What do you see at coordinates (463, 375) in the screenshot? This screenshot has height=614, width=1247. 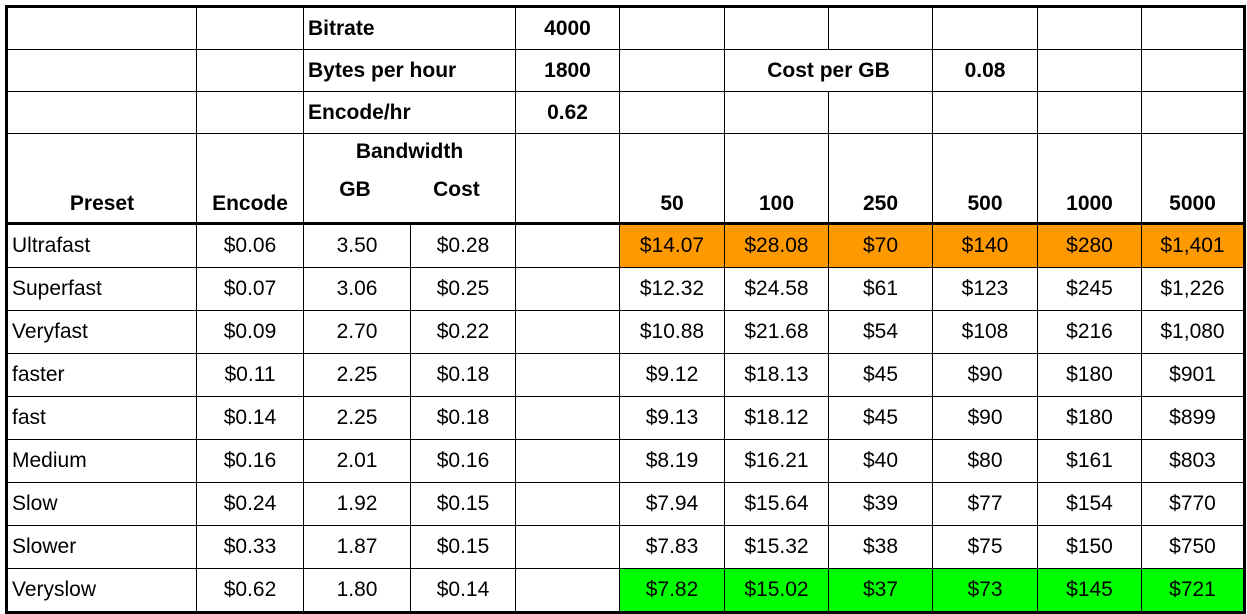 I see `cost-cell: $0.18` at bounding box center [463, 375].